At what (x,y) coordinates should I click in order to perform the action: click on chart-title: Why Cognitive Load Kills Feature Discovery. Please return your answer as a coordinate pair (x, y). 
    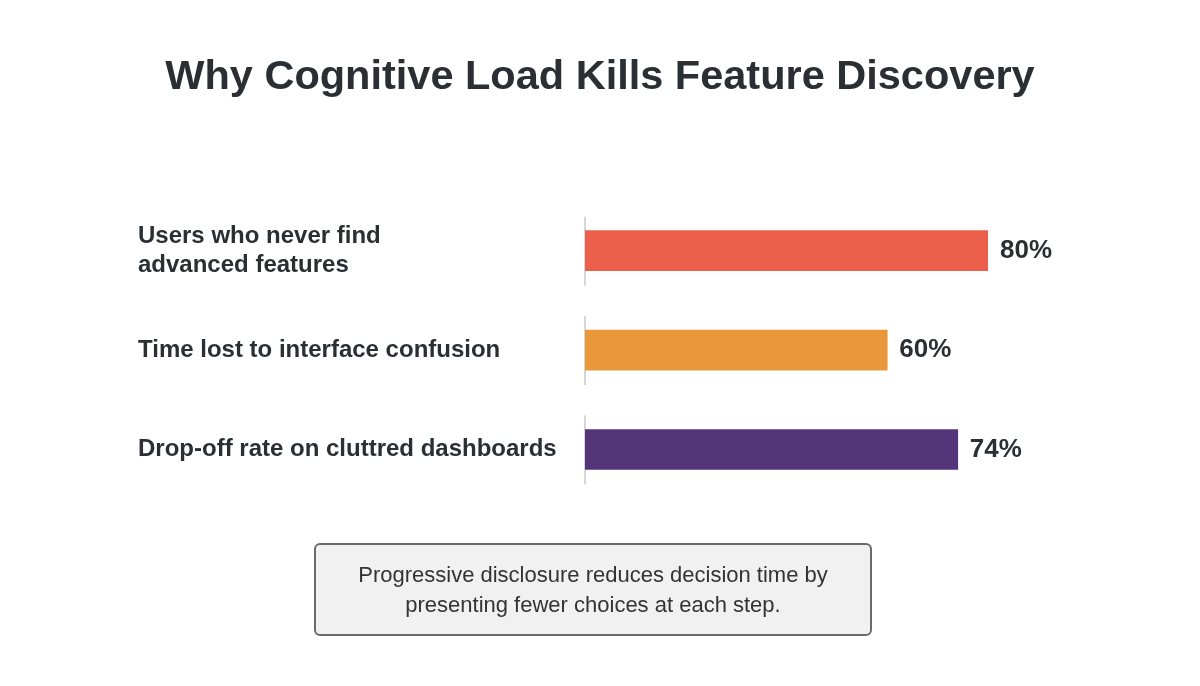
    Looking at the image, I should click on (600, 74).